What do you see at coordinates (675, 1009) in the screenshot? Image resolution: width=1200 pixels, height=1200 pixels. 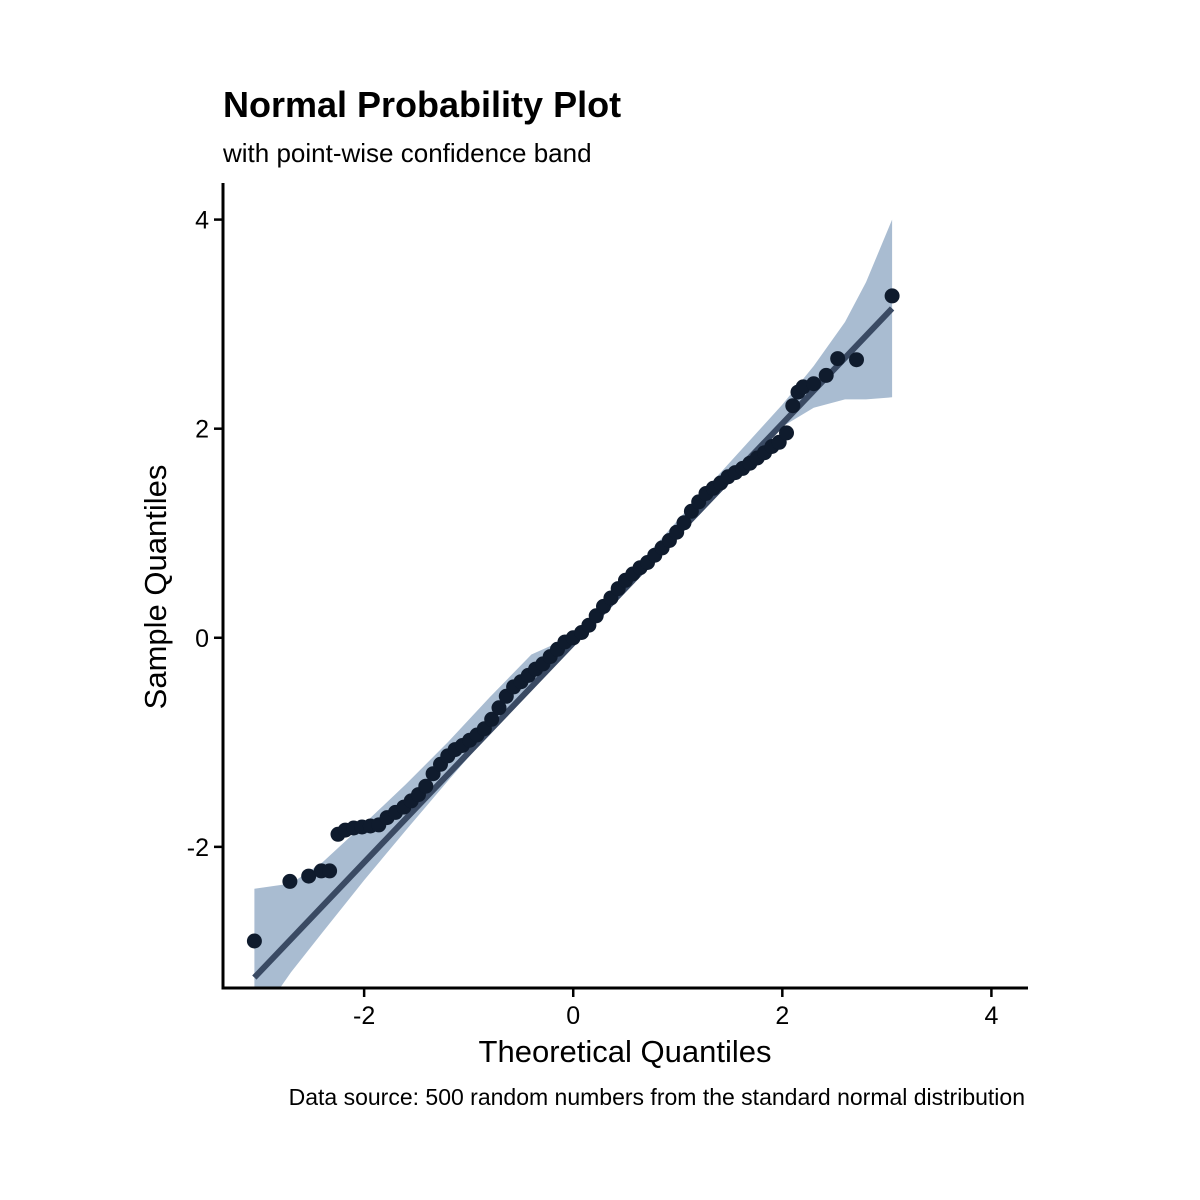 I see `x-axis-ticks: -2 0 2 4` at bounding box center [675, 1009].